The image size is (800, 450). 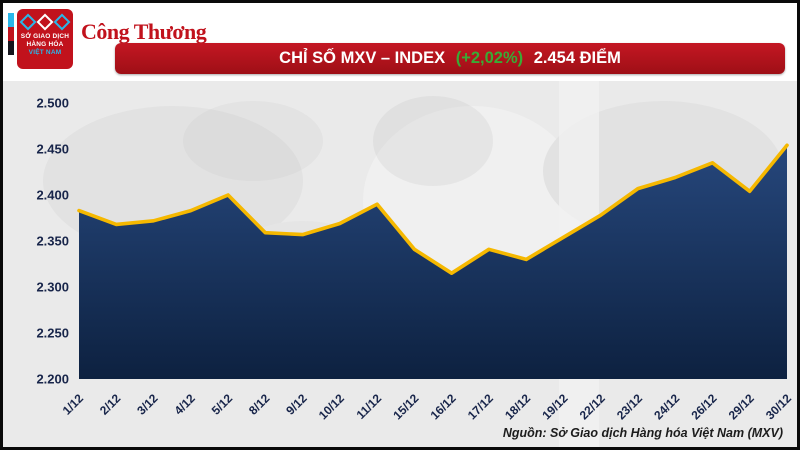 What do you see at coordinates (184, 404) in the screenshot?
I see `x-axis-tick-label: 4/12` at bounding box center [184, 404].